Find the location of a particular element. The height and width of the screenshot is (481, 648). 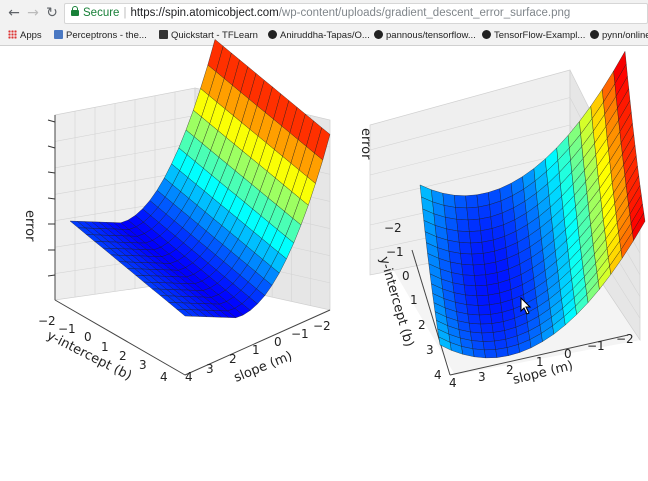

left-xtick-label: −2 is located at coordinates (322, 326).